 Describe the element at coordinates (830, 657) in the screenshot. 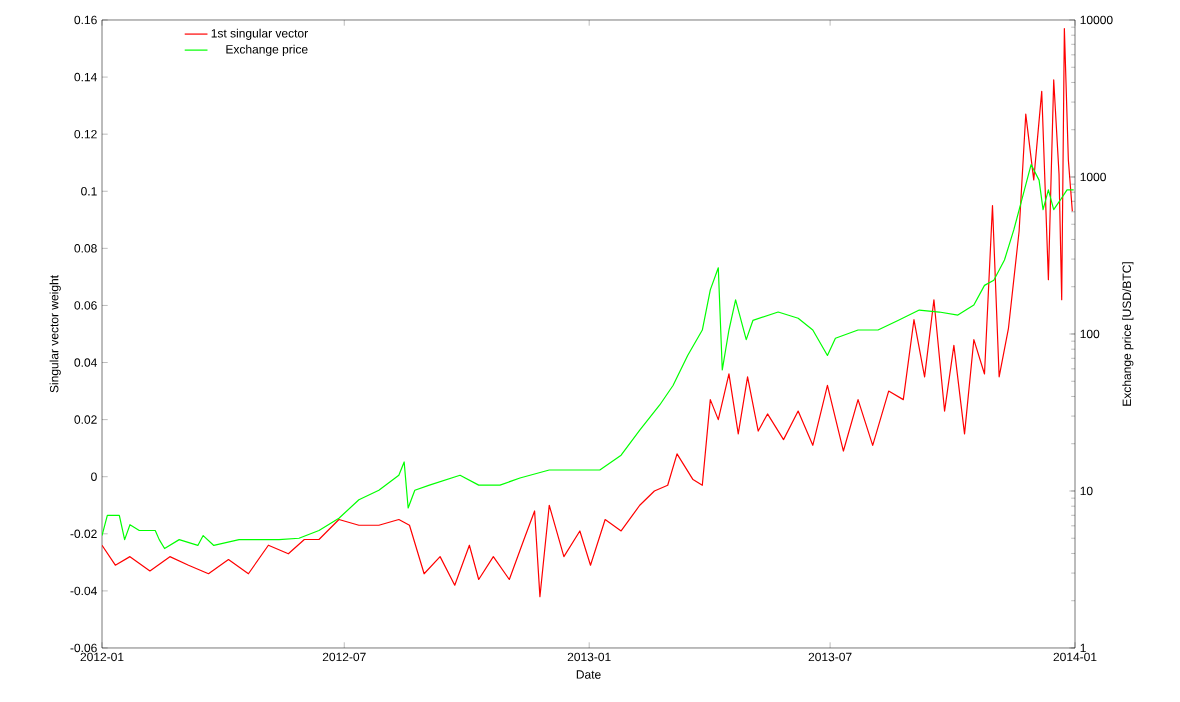

I see `x-tick-label: 2013-07` at that location.